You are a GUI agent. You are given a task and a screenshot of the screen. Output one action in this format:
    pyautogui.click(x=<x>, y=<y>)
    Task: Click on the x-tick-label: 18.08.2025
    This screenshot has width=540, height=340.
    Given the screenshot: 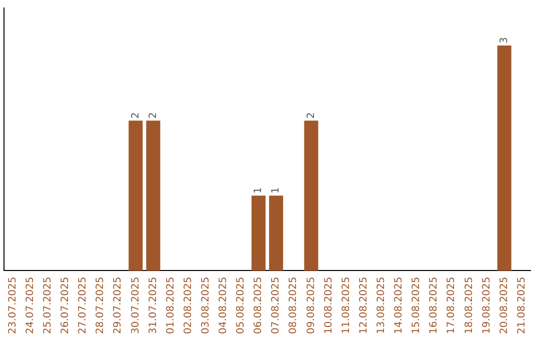 What is the action you would take?
    pyautogui.click(x=469, y=305)
    